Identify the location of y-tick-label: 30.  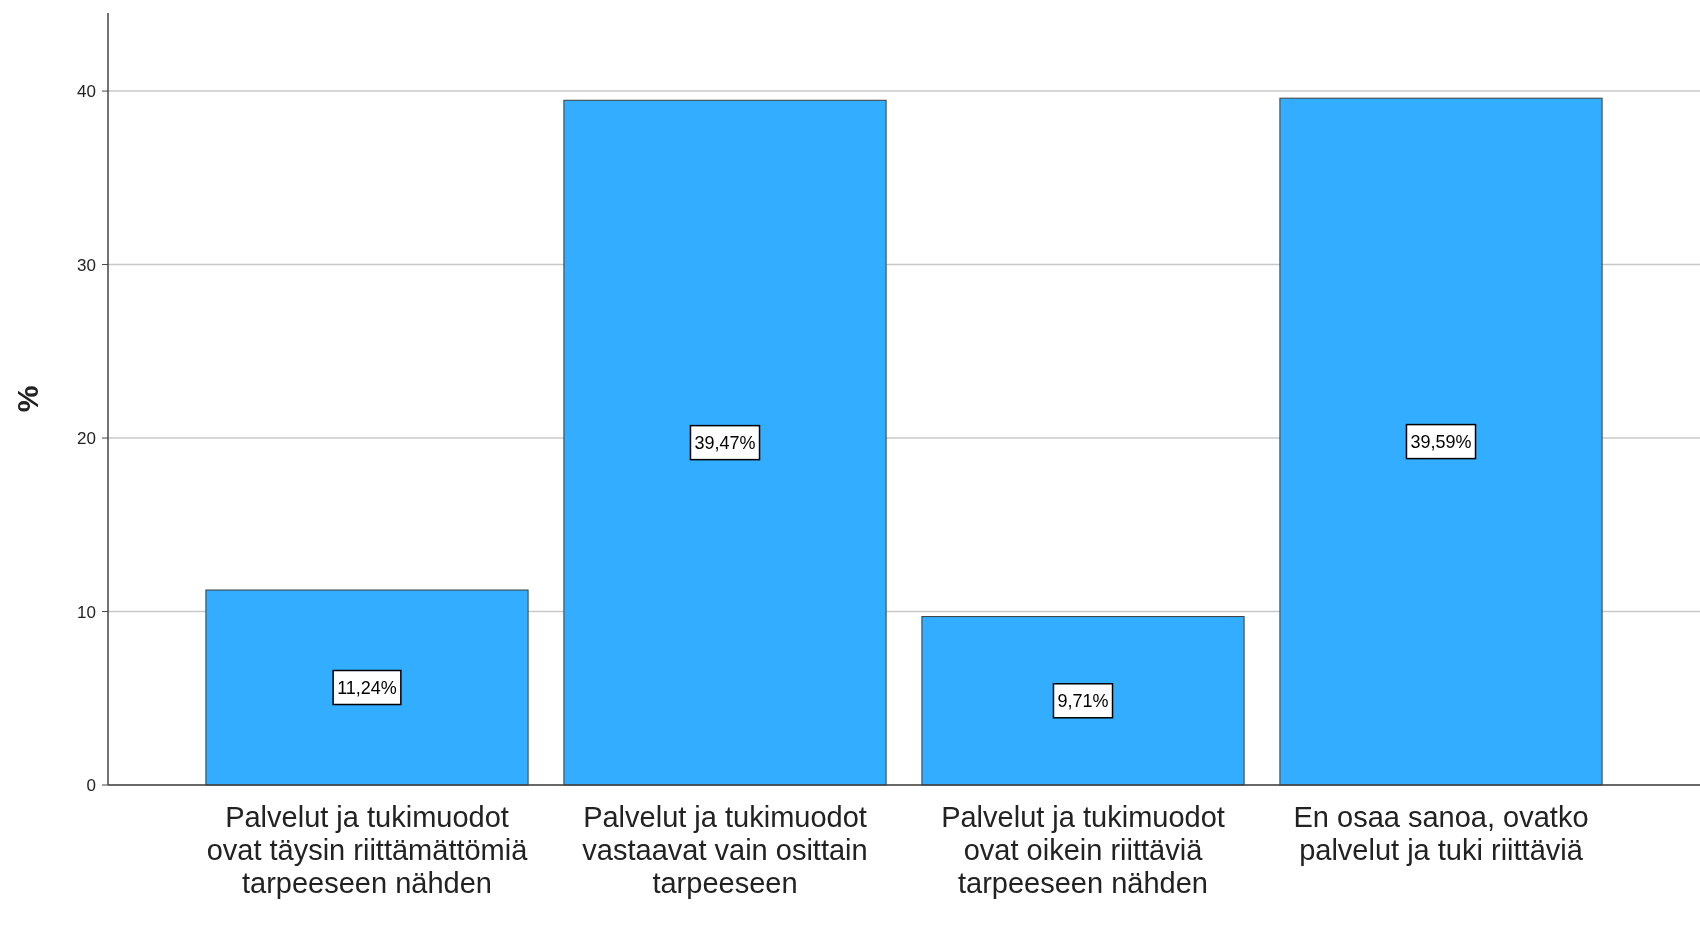
(86, 265).